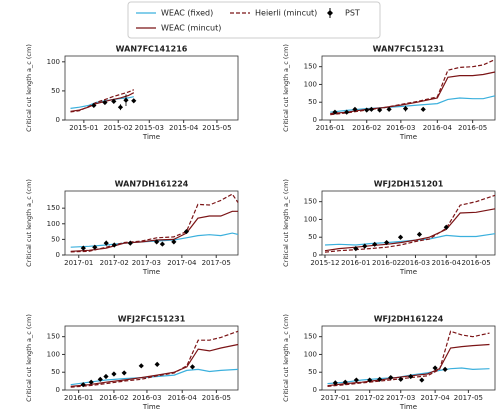 This screenshot has height=414, width=500. I want to click on legend-label: PST, so click(352, 13).